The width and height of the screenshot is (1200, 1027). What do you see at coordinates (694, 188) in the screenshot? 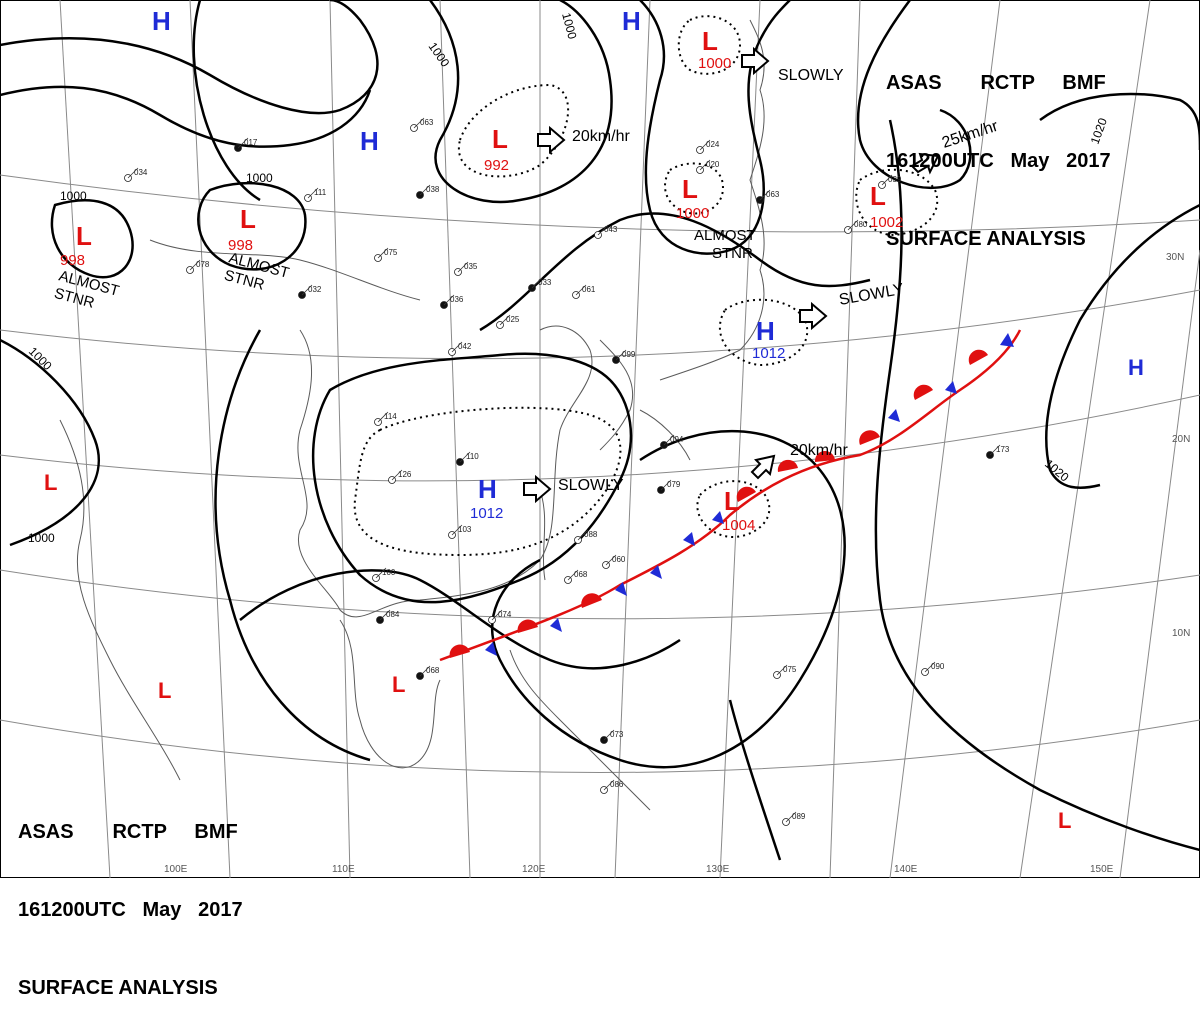
I see `dotted-1000-japan` at bounding box center [694, 188].